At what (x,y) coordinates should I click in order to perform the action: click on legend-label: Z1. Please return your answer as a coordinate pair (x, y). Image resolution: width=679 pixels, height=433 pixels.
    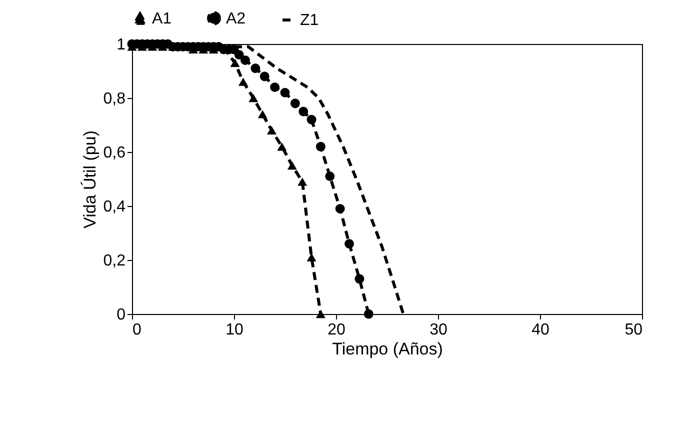
    Looking at the image, I should click on (309, 20).